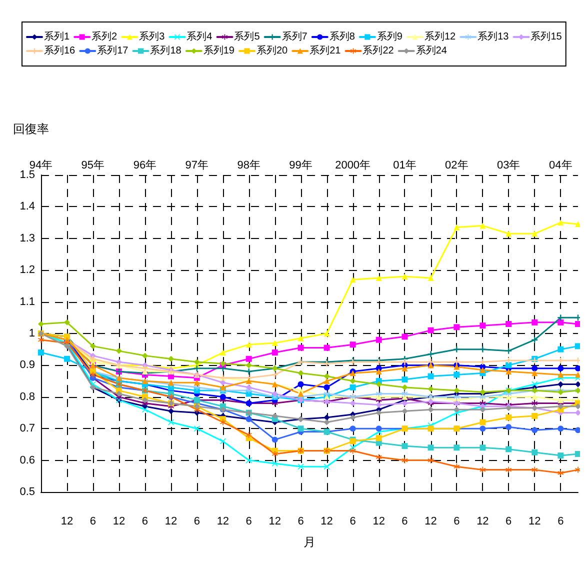 The image size is (588, 567). What do you see at coordinates (27, 302) in the screenshot?
I see `y-tick-label: 1.1` at bounding box center [27, 302].